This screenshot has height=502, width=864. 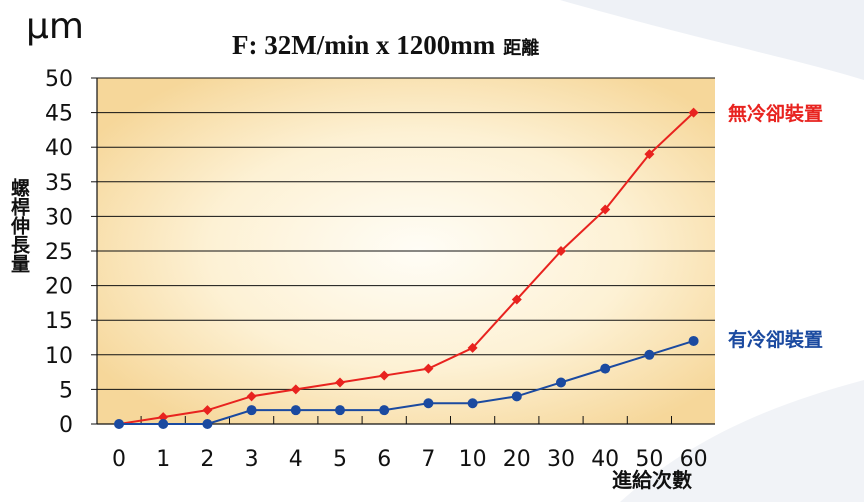 What do you see at coordinates (428, 459) in the screenshot?
I see `x-tick-label: 7` at bounding box center [428, 459].